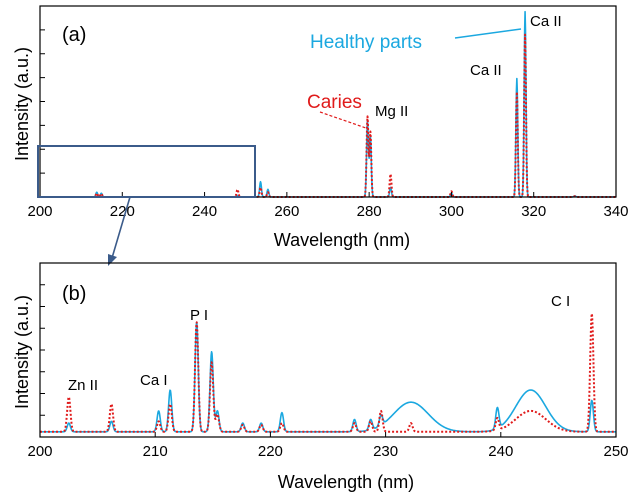 This screenshot has height=498, width=631. I want to click on x-tick-label: 260, so click(286, 211).